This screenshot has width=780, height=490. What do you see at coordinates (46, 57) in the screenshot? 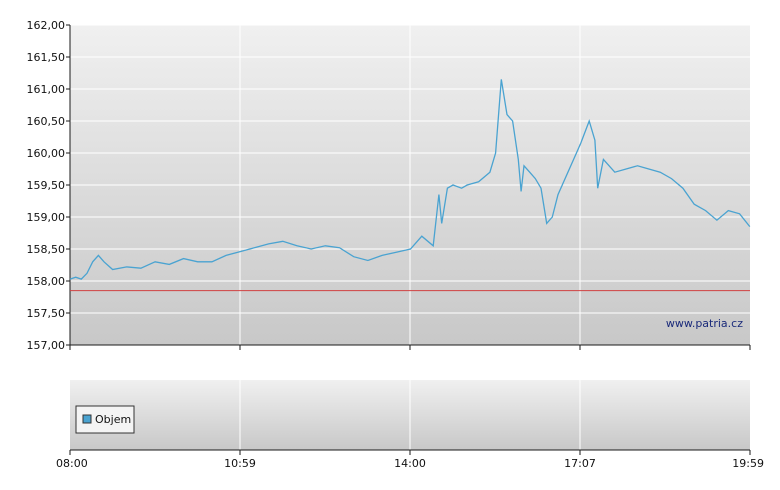
I see `y-tick-label: 161,50` at bounding box center [46, 57].